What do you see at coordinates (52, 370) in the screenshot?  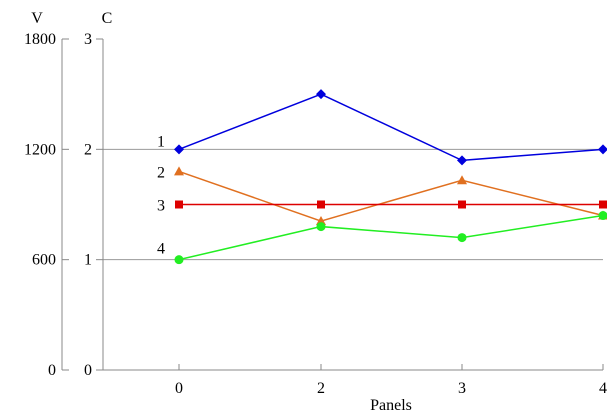 I see `v-axis-tick-label: 0` at bounding box center [52, 370].